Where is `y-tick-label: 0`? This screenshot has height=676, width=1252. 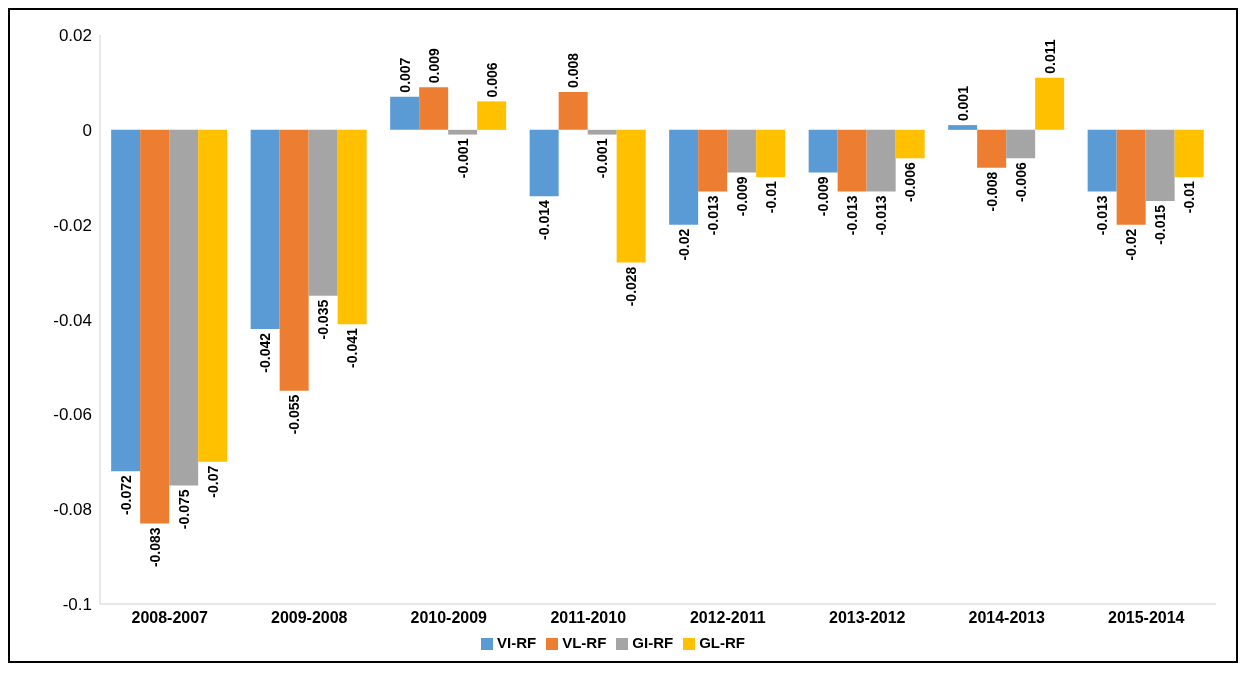
y-tick-label: 0 is located at coordinates (87, 130).